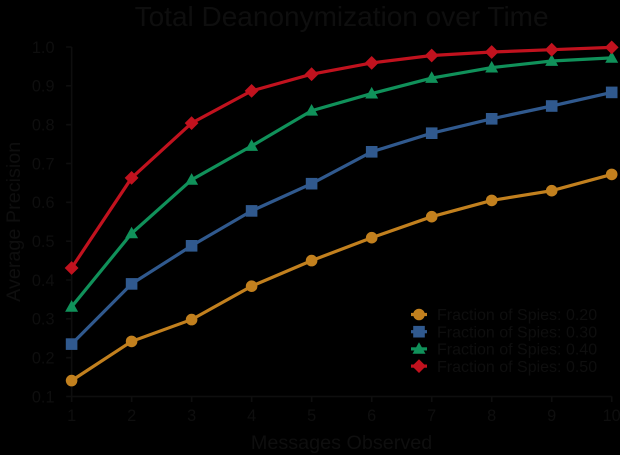 The width and height of the screenshot is (620, 455). Describe the element at coordinates (43, 359) in the screenshot. I see `svg-text: 0.2` at that location.